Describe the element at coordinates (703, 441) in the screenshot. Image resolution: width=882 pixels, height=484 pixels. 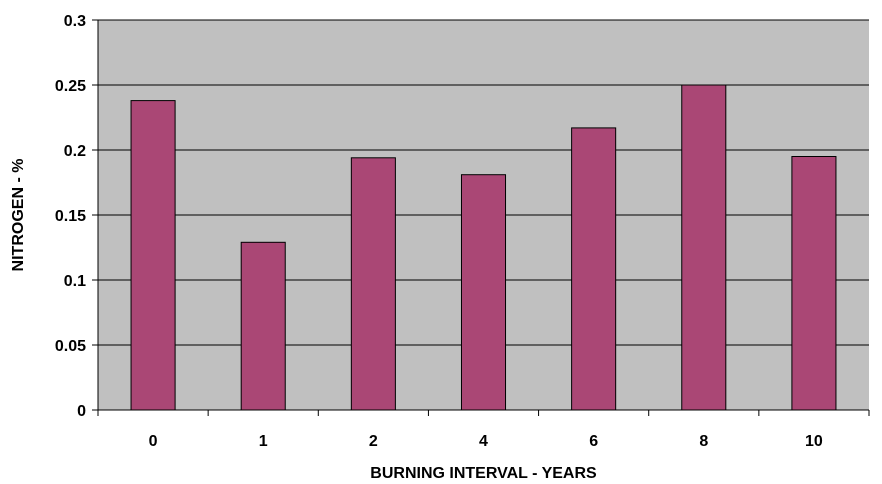
I see `x-tick-label: 8` at that location.